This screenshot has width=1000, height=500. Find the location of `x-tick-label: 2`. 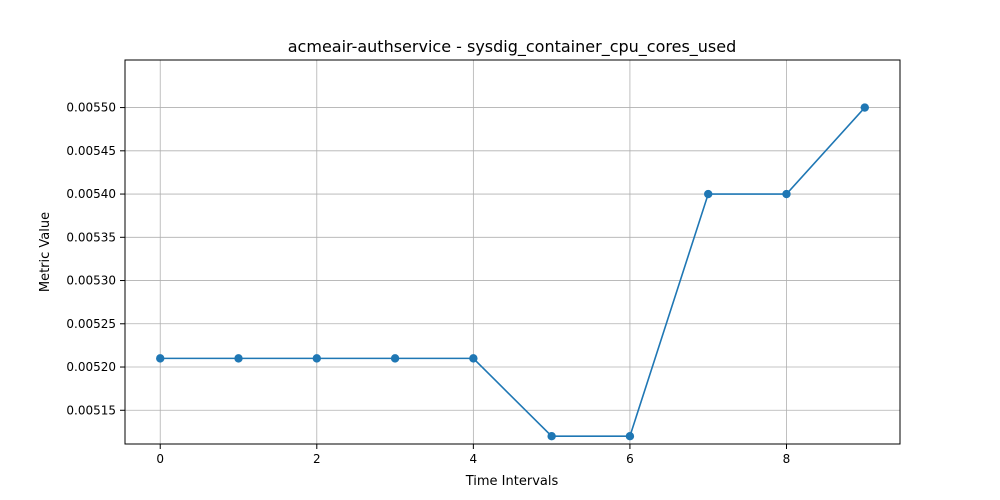

x-tick-label: 2 is located at coordinates (317, 459).